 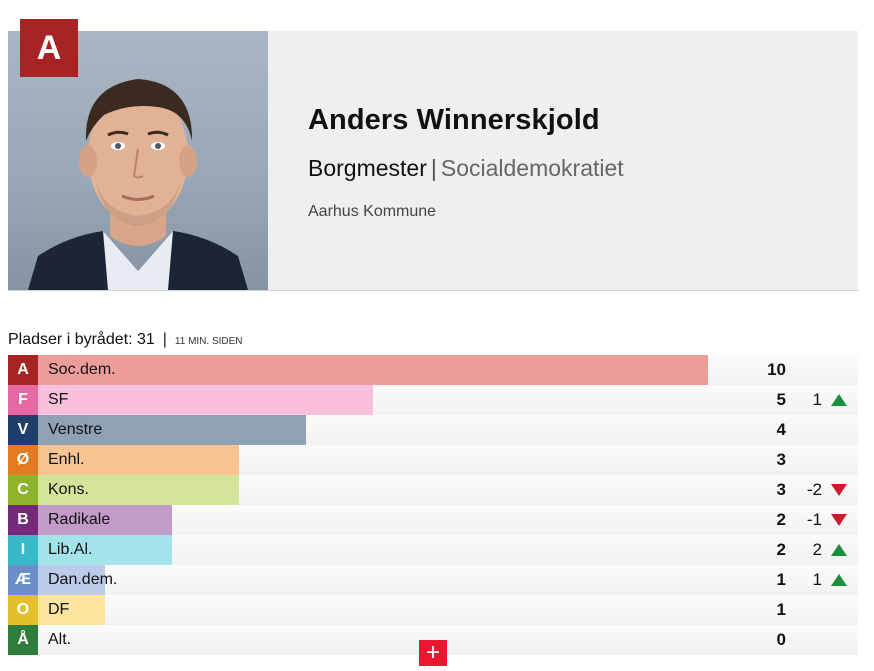 What do you see at coordinates (23, 580) in the screenshot?
I see `party-letter: Æ` at bounding box center [23, 580].